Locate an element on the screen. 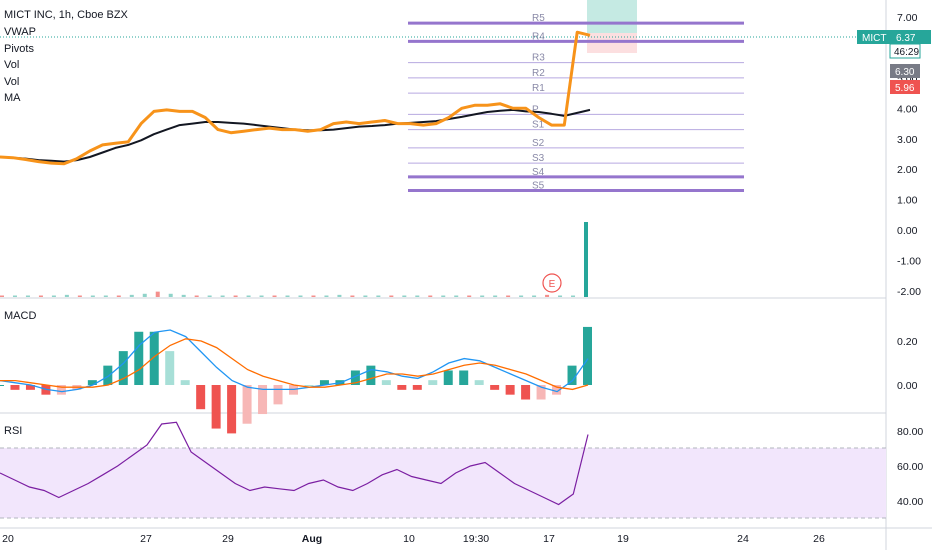  rsi-tick-label: 40.00 is located at coordinates (910, 502).